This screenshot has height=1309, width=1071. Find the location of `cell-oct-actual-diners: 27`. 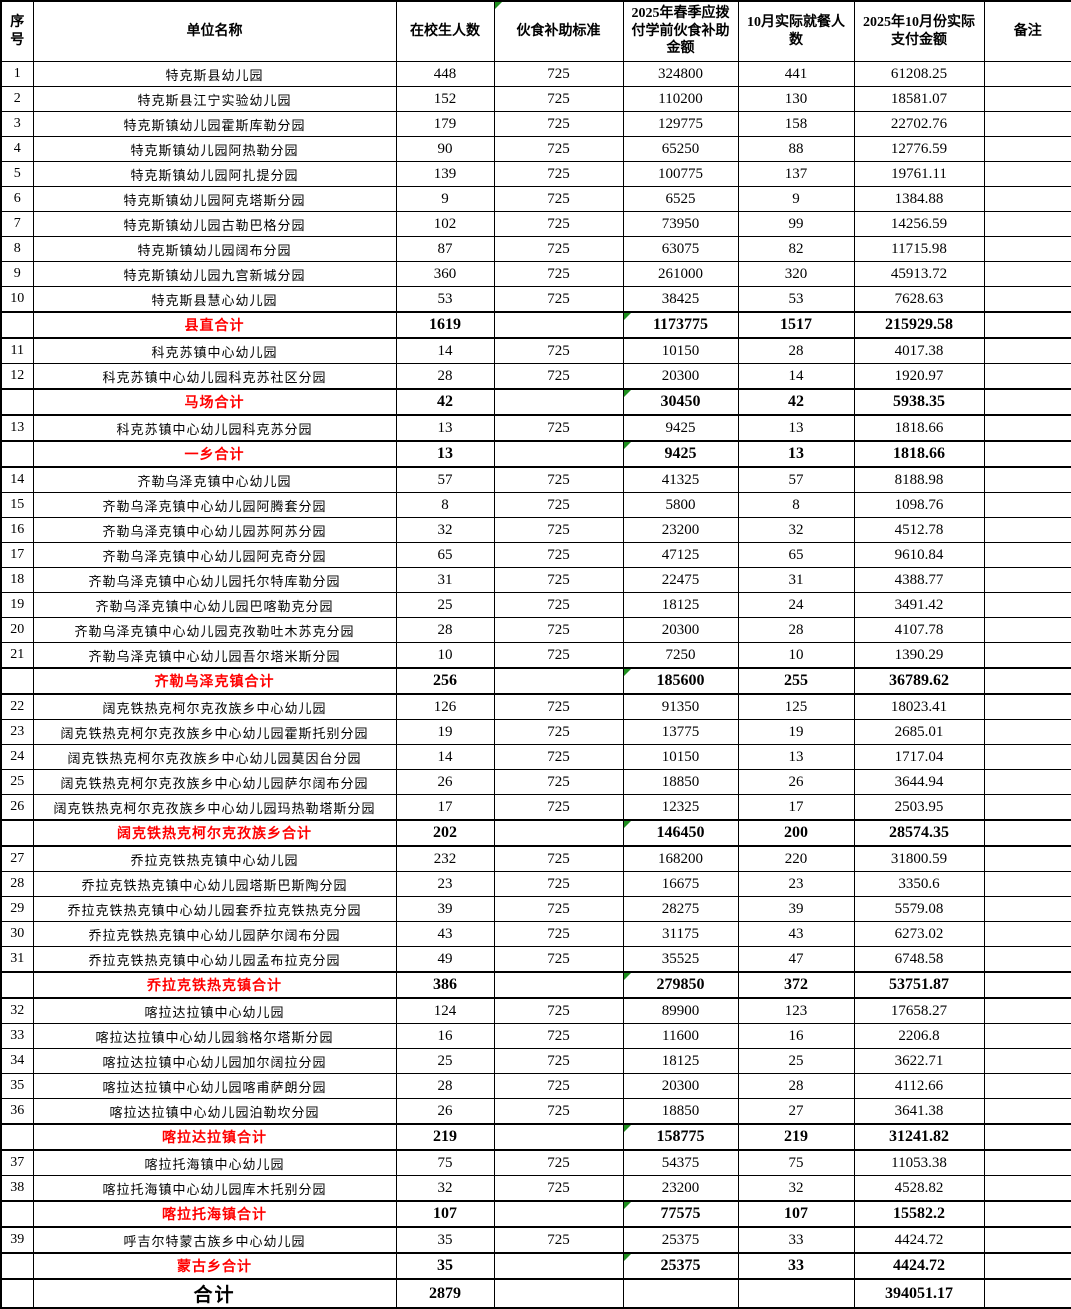

cell-oct-actual-diners: 27 is located at coordinates (796, 1111).